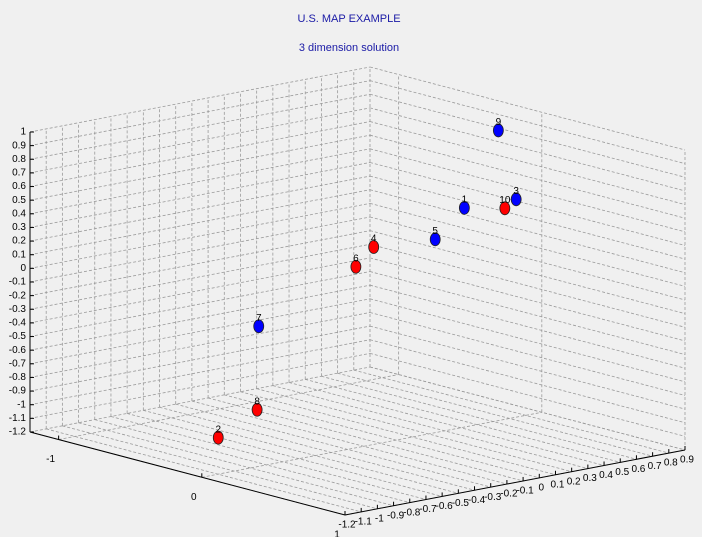 This screenshot has width=702, height=537. What do you see at coordinates (337, 533) in the screenshot?
I see `x-tick-label: 1` at bounding box center [337, 533].